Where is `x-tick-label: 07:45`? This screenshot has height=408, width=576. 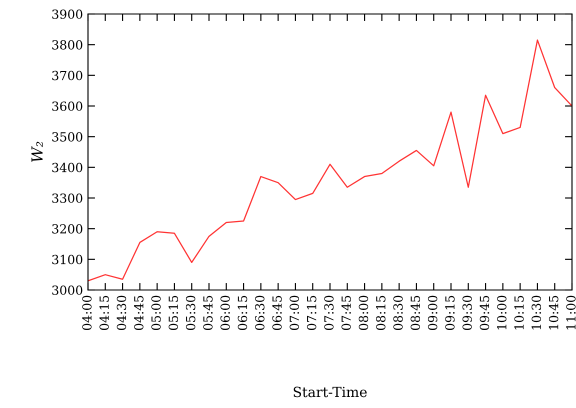
x-tick-label: 07:45 is located at coordinates (346, 313).